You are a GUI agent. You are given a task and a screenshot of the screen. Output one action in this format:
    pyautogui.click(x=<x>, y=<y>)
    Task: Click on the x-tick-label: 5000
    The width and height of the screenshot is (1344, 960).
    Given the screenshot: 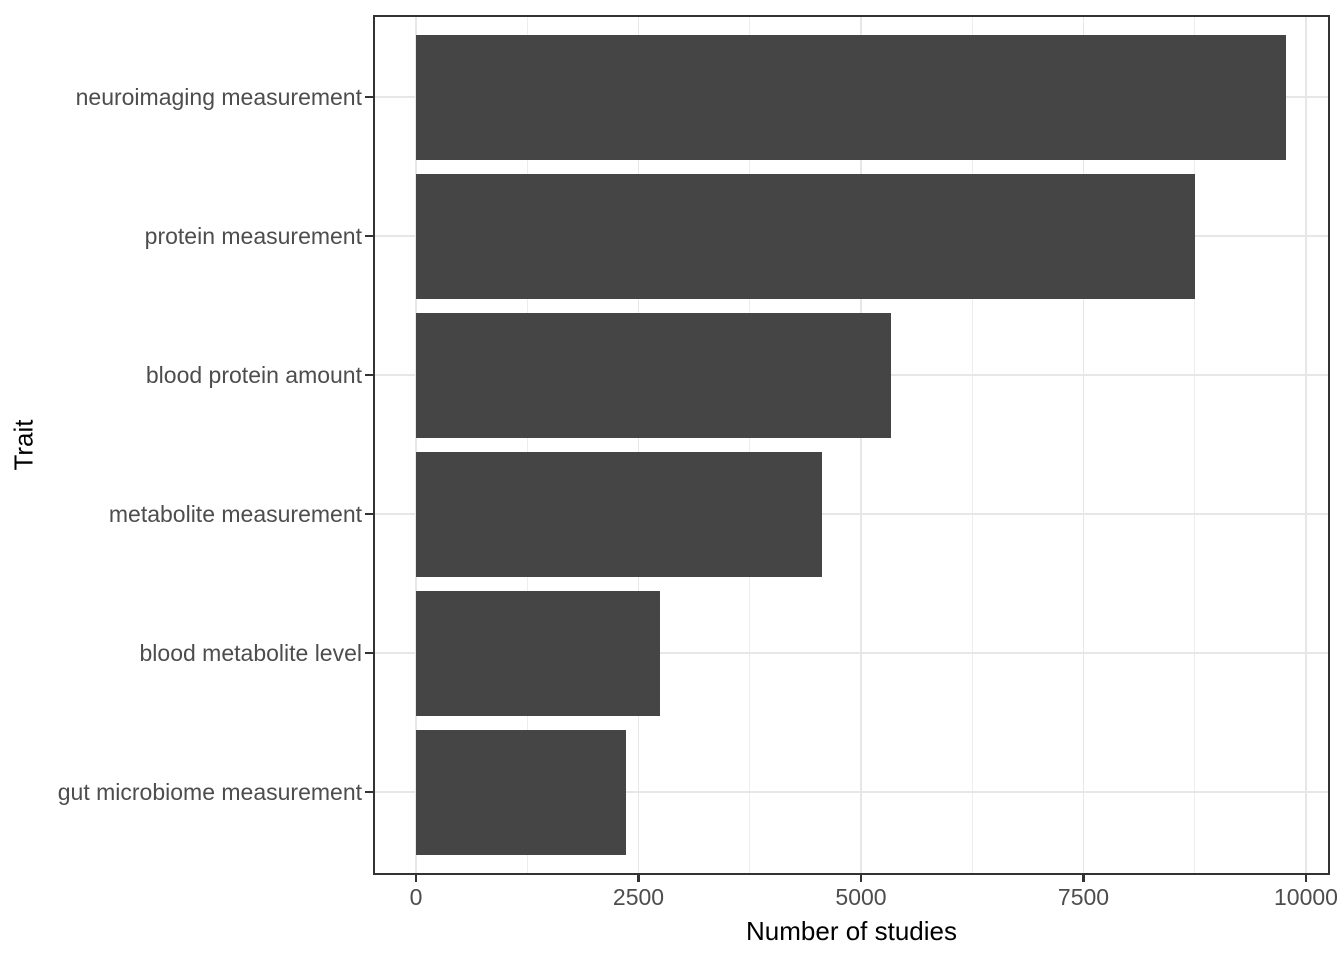 What is the action you would take?
    pyautogui.click(x=861, y=897)
    